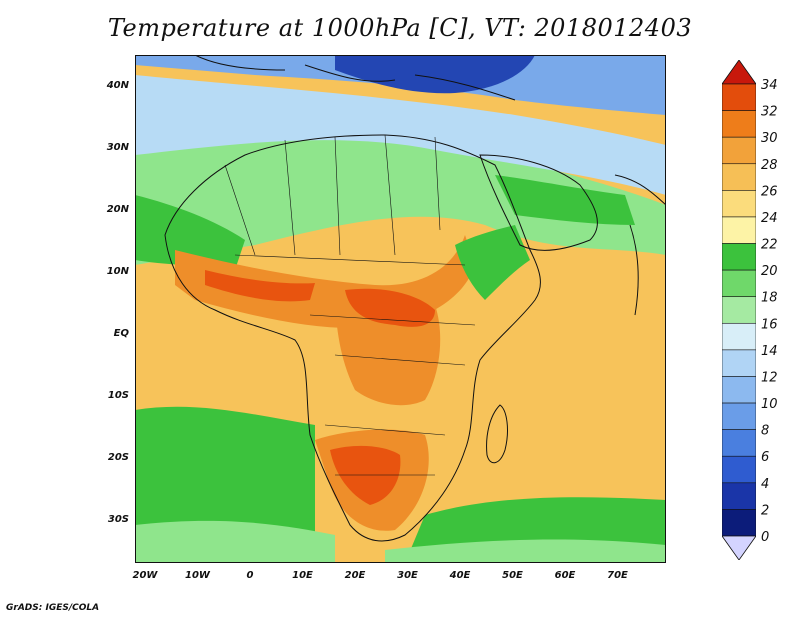 The height and width of the screenshot is (618, 800). Describe the element at coordinates (400, 135) in the screenshot. I see `north-pale-blue` at that location.